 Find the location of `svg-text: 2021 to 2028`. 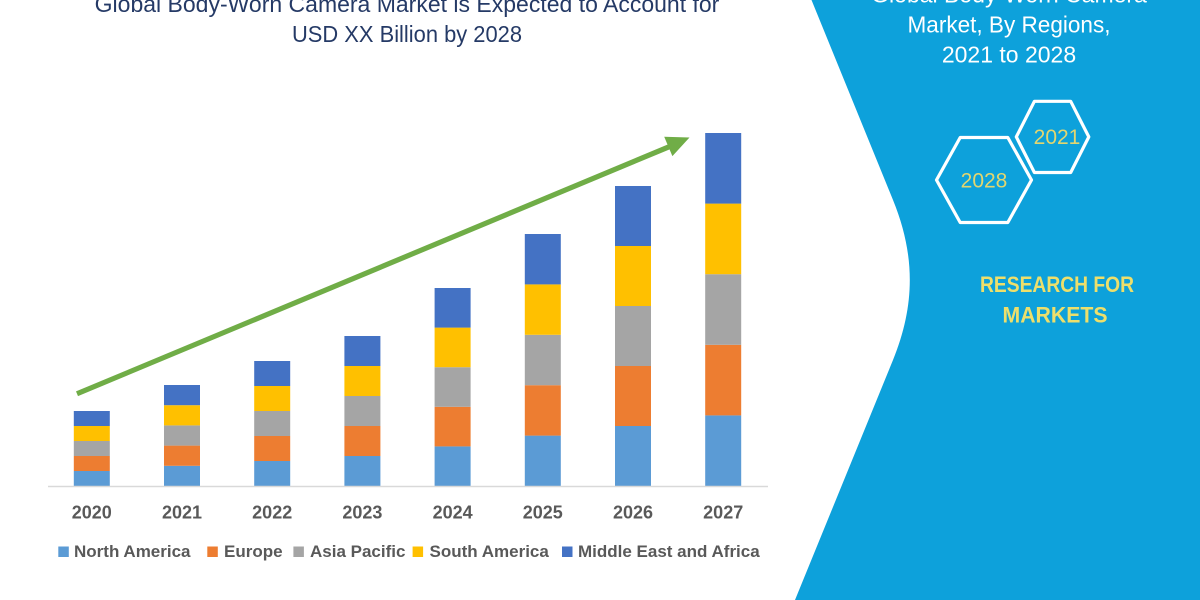

svg-text: 2021 to 2028 is located at coordinates (1009, 55).